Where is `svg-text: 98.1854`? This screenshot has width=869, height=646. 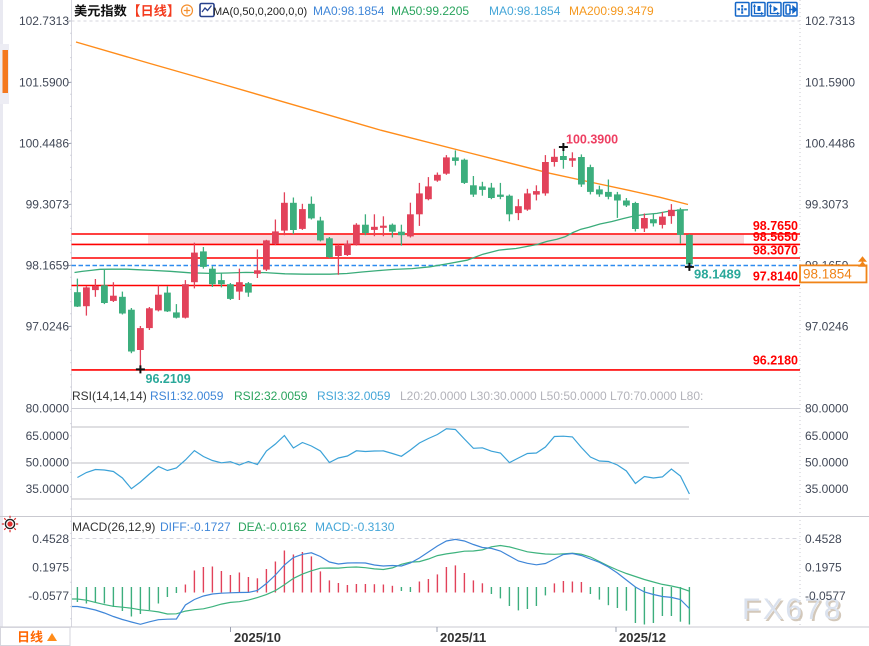
svg-text: 98.1854 is located at coordinates (827, 273).